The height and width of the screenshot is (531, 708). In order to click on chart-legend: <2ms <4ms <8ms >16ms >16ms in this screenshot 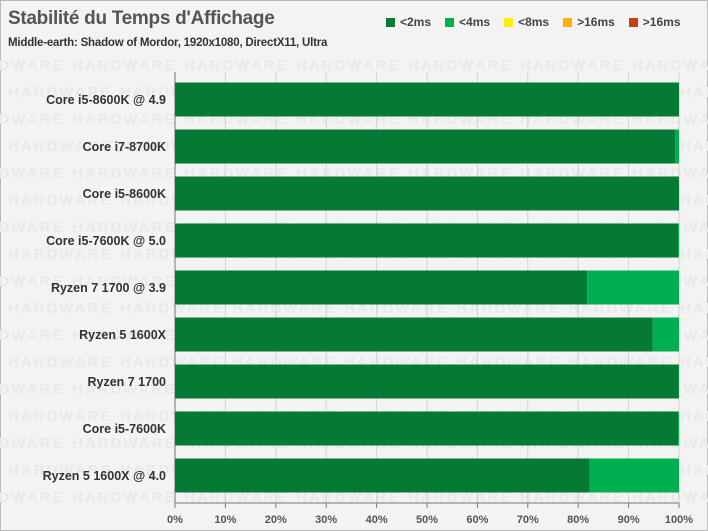, I will do `click(540, 22)`.